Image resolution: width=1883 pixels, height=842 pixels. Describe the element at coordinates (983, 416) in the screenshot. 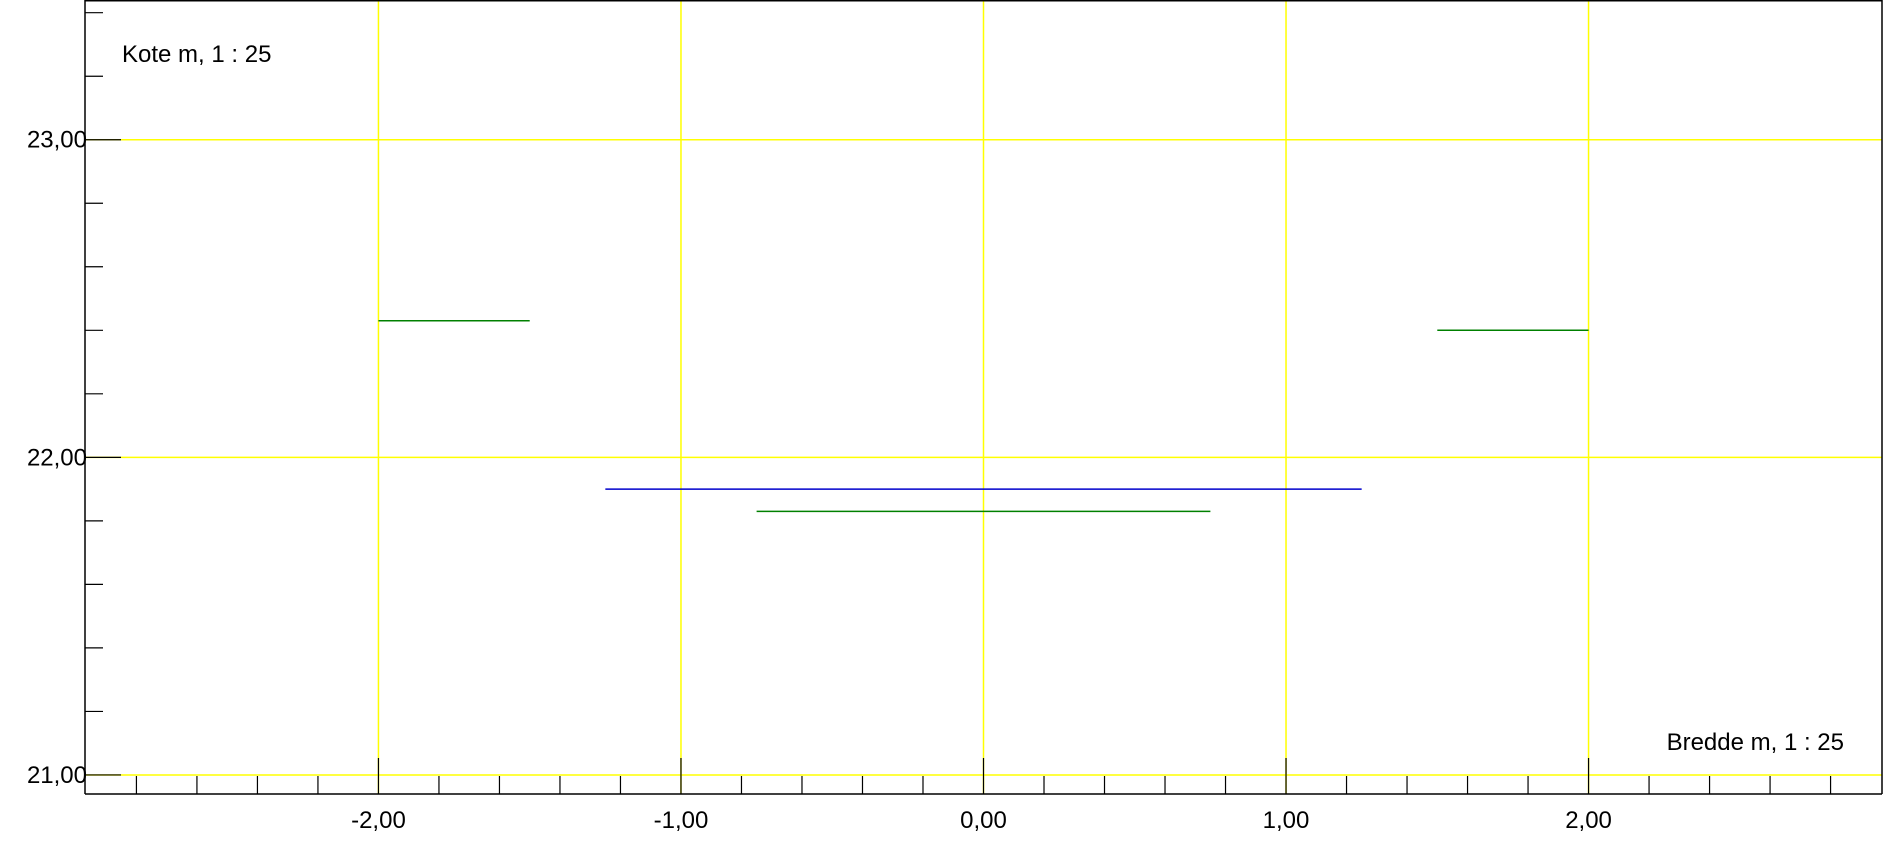

I see `data-series` at that location.